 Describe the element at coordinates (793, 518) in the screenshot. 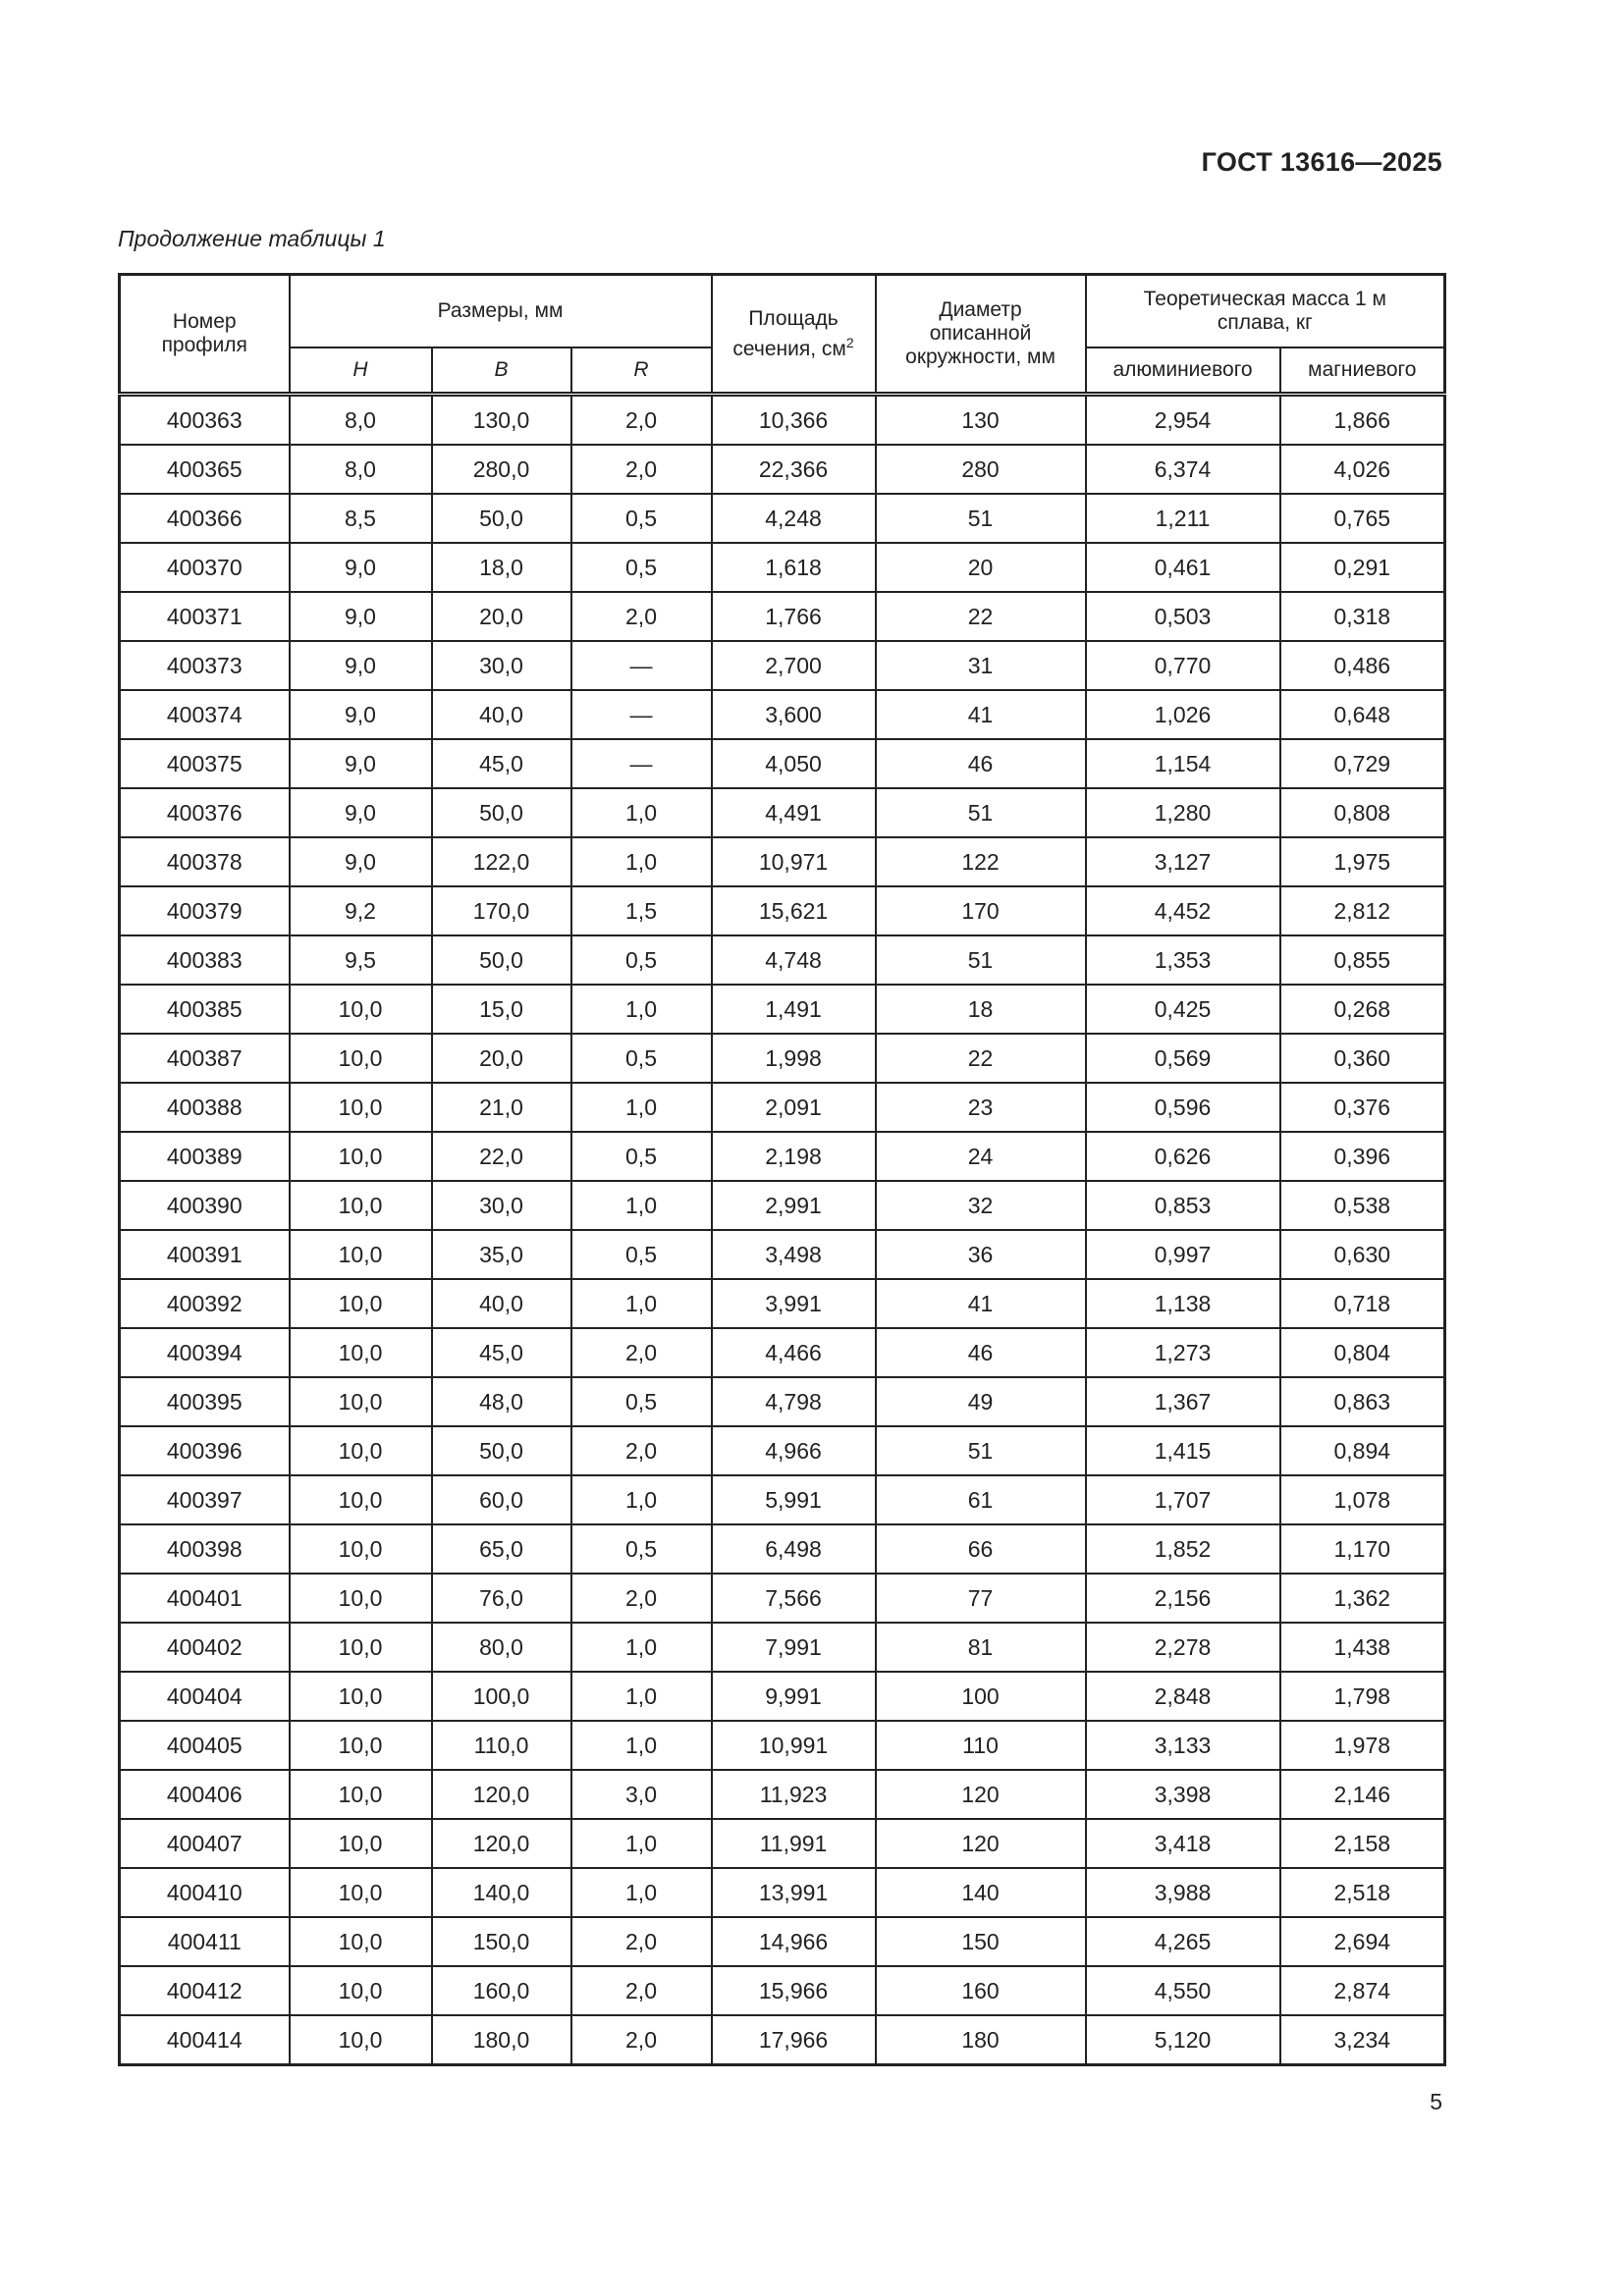

I see `cell-area: 4,248` at that location.